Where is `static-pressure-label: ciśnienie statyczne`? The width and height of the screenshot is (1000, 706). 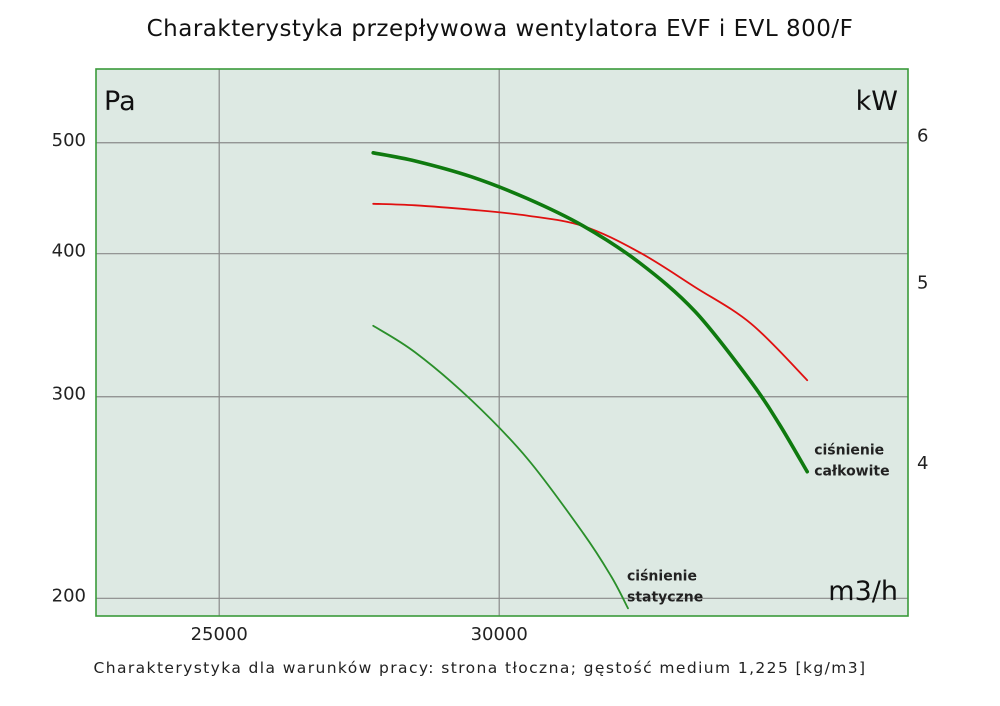
static-pressure-label: ciśnienie statyczne is located at coordinates (665, 586).